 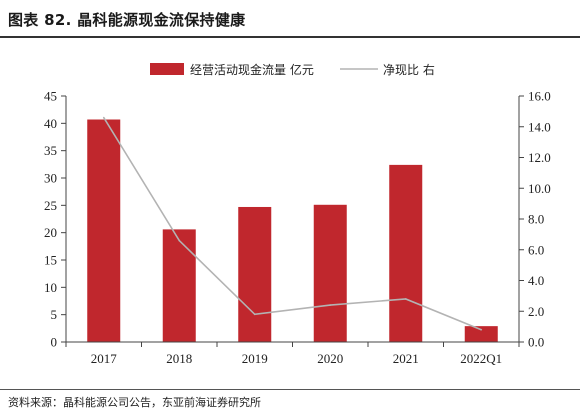 I want to click on left-tick-label: 25, so click(x=50, y=205).